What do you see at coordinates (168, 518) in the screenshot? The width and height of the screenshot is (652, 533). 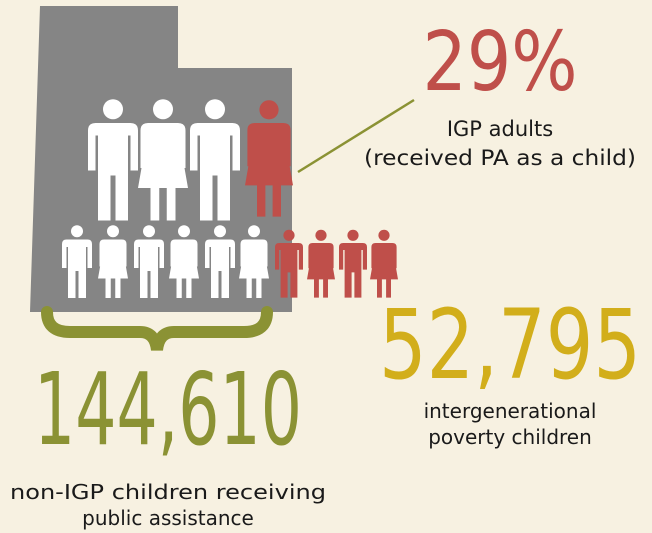 I see `non-igp-children-label: public assistance` at bounding box center [168, 518].